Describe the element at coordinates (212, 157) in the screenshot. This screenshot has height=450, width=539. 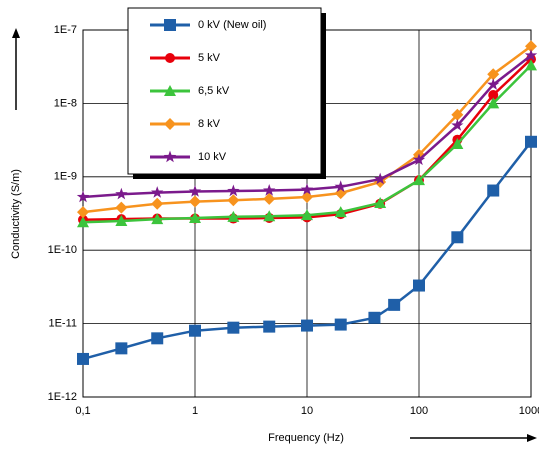
I see `legend-label: 10 kV` at that location.